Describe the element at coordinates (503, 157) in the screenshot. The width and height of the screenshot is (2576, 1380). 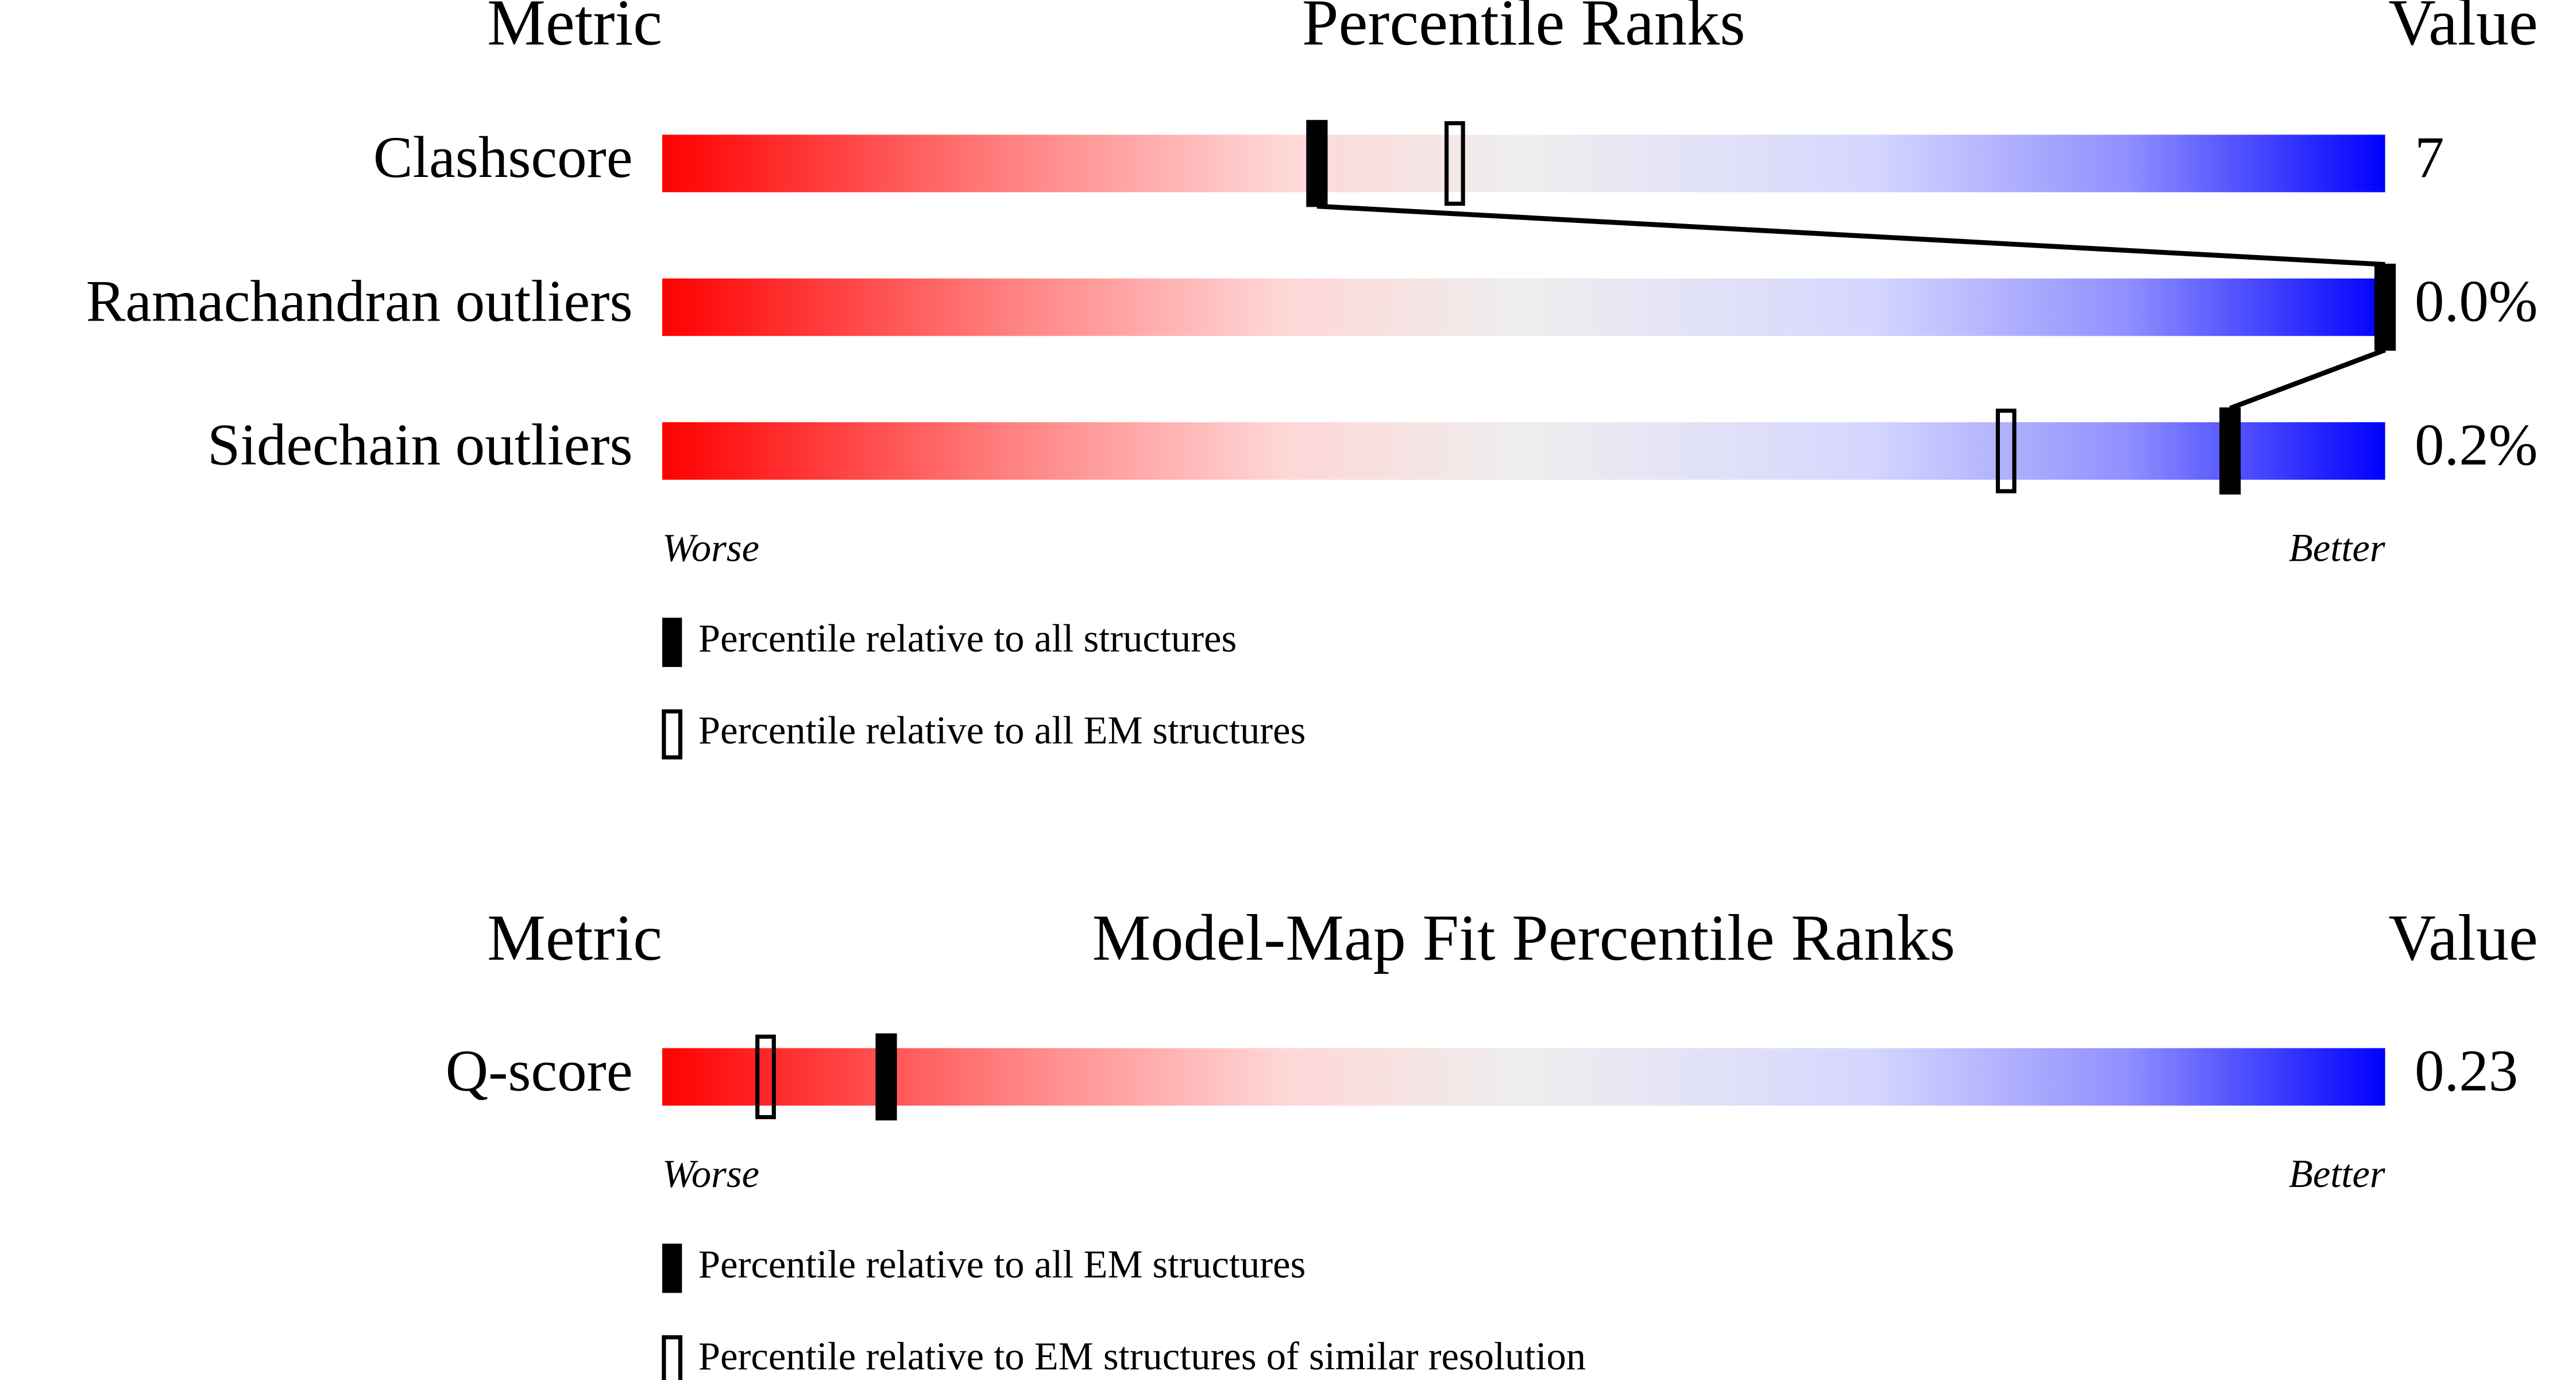
I see `metric-label: Clashscore` at that location.